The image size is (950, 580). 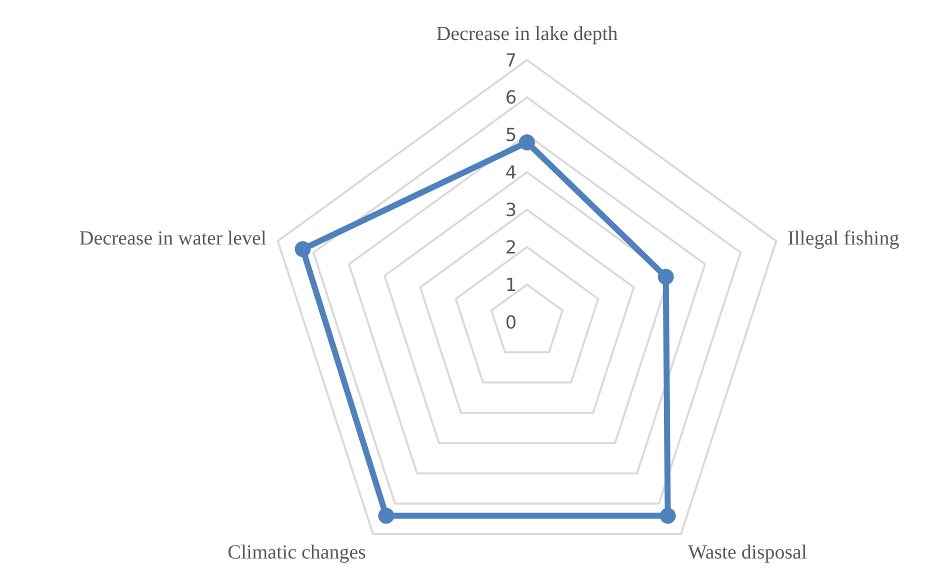 I want to click on y-tick-label: 1, so click(x=511, y=285).